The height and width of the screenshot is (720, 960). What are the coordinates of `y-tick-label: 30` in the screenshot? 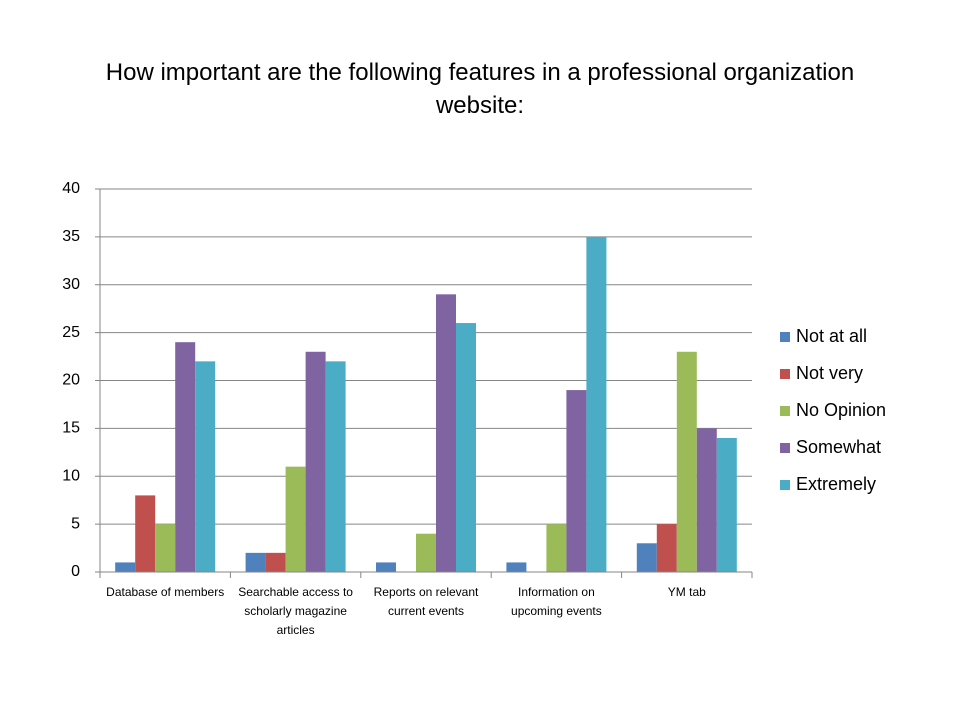 It's located at (71, 284).